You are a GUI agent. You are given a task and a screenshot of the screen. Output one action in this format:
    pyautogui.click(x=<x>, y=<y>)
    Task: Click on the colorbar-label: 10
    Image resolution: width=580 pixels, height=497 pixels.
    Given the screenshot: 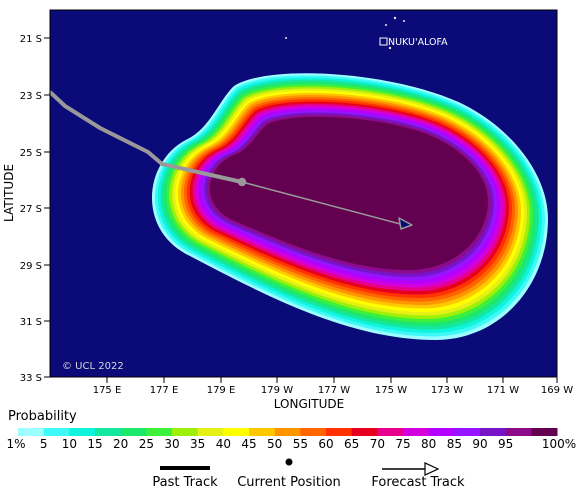 What is the action you would take?
    pyautogui.click(x=69, y=444)
    